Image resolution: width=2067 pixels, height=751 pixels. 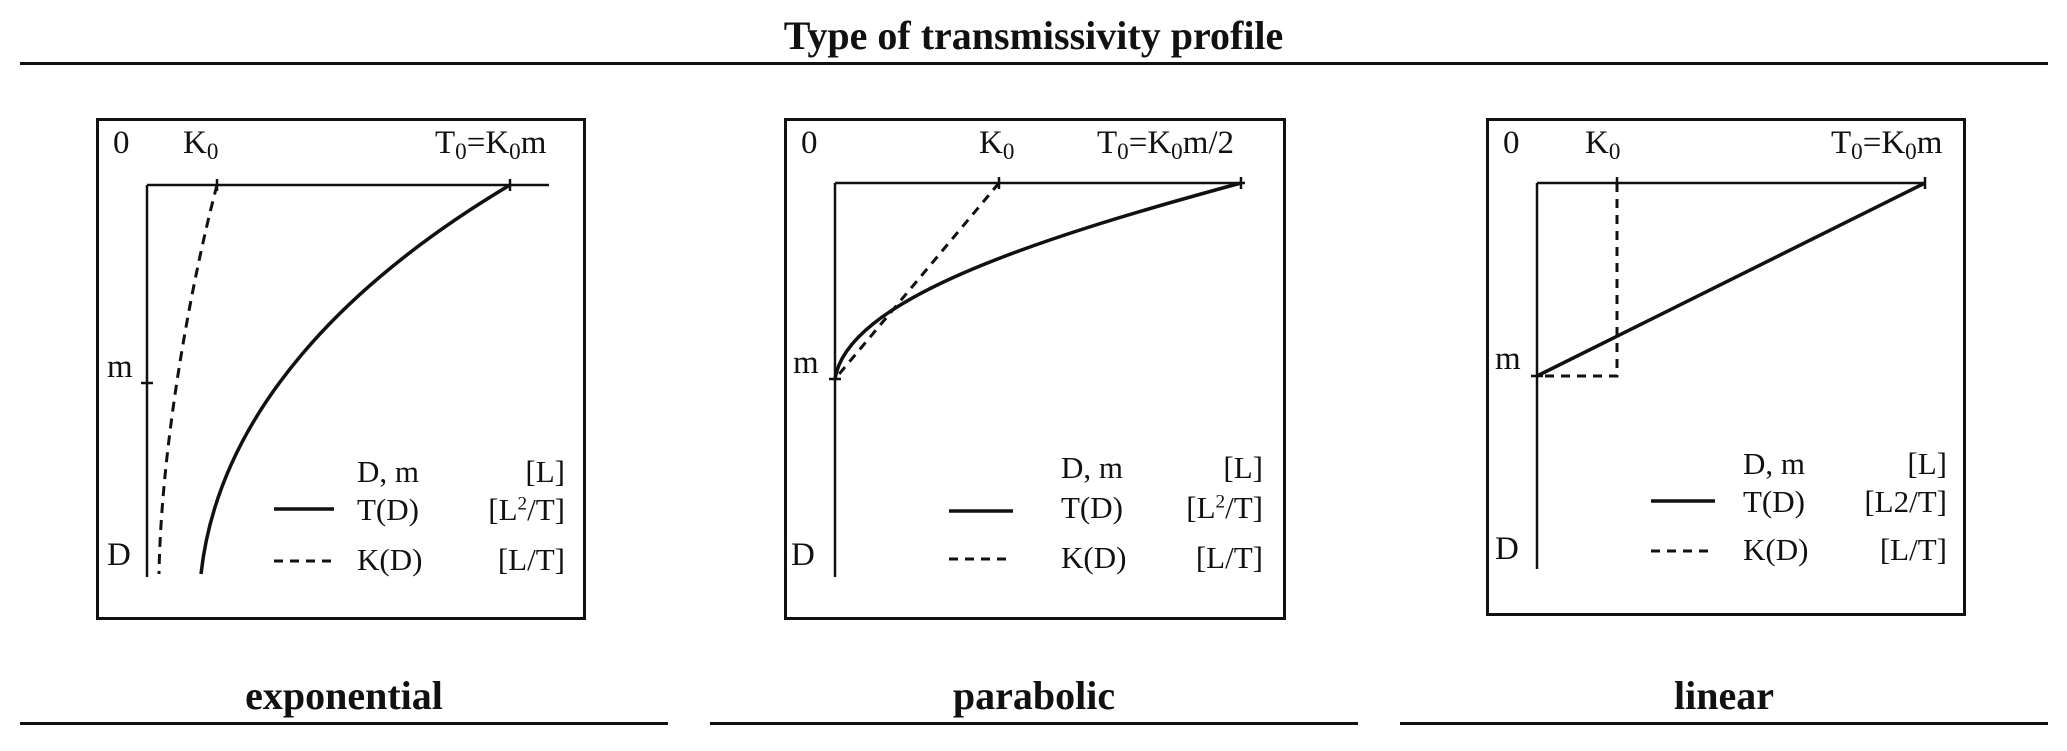 I want to click on linear-divider, so click(x=1724, y=723).